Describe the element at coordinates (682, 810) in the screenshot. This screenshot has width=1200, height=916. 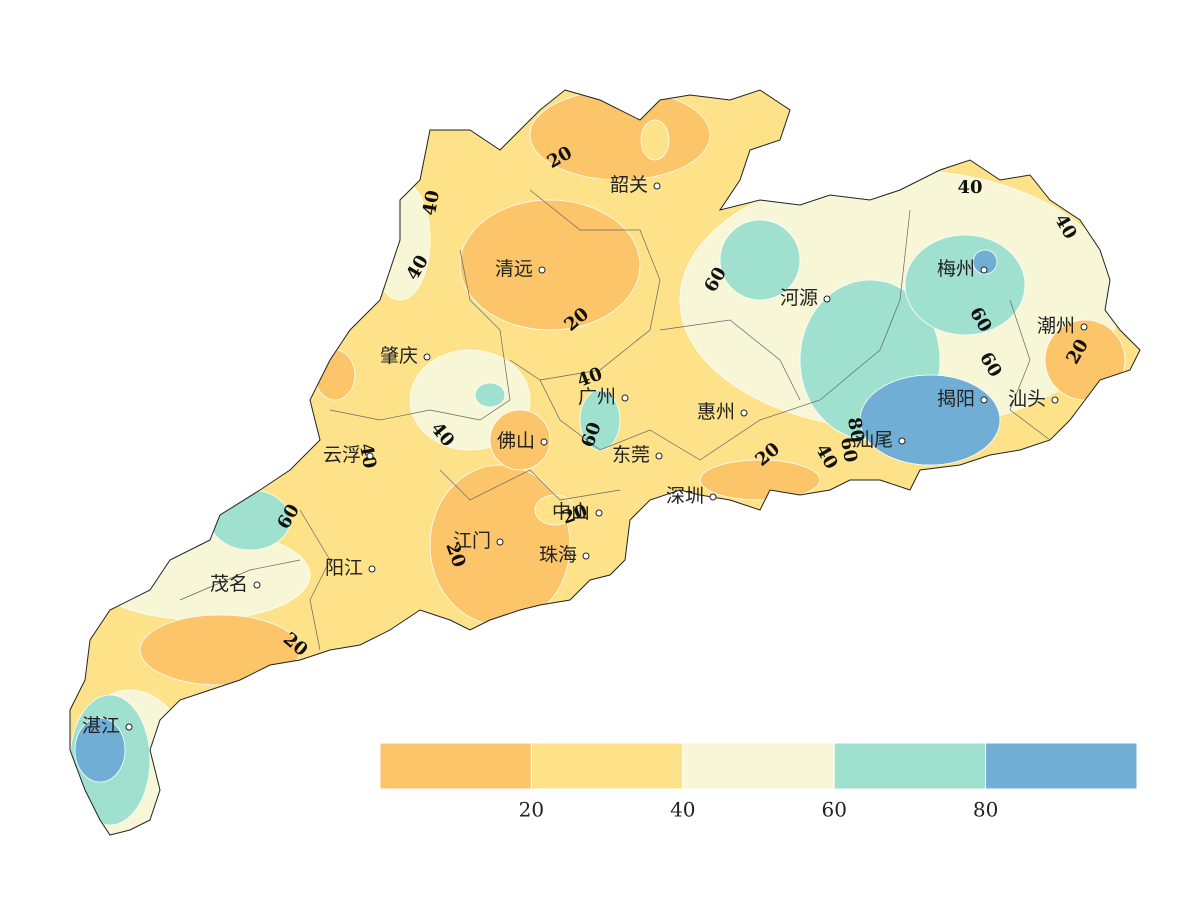
I see `colorbar-tick-label: 40` at that location.